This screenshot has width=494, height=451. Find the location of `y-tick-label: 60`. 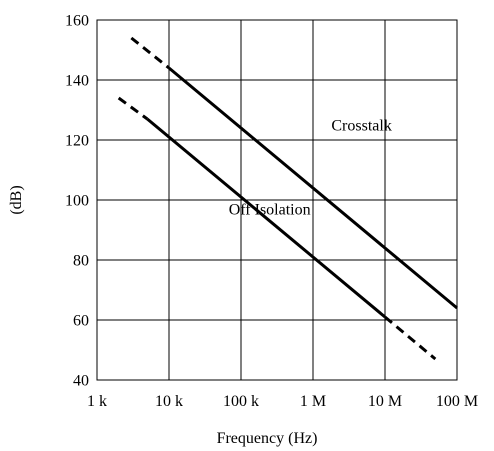

y-tick-label: 60 is located at coordinates (81, 321).